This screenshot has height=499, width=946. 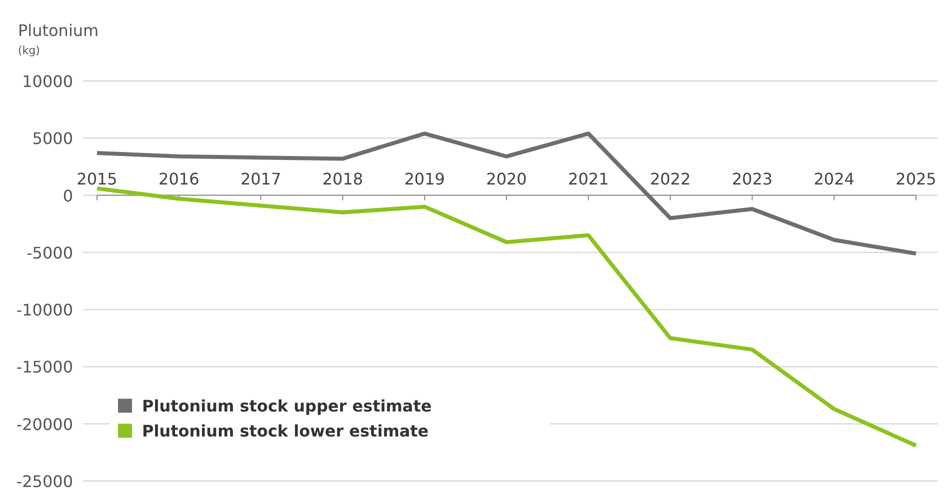 I want to click on x-tick-label: 2023, so click(x=752, y=178).